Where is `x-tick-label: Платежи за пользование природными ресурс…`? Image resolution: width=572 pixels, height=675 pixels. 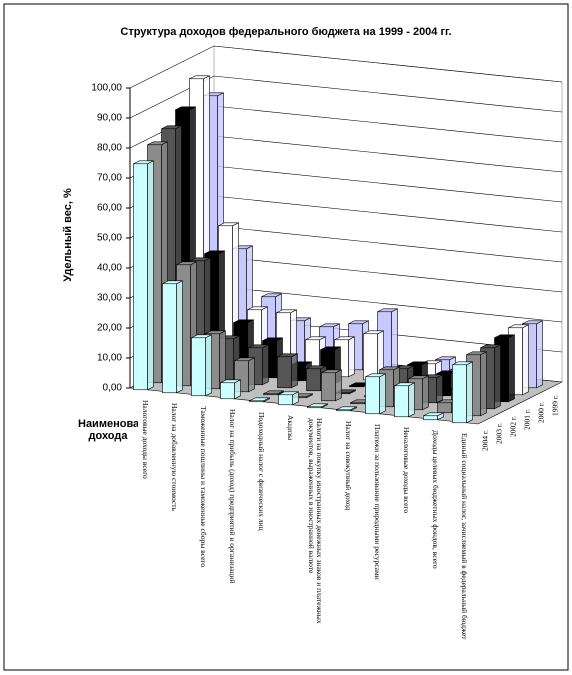
x-tick-label: Платежи за пользование природными ресурс… is located at coordinates (377, 502).